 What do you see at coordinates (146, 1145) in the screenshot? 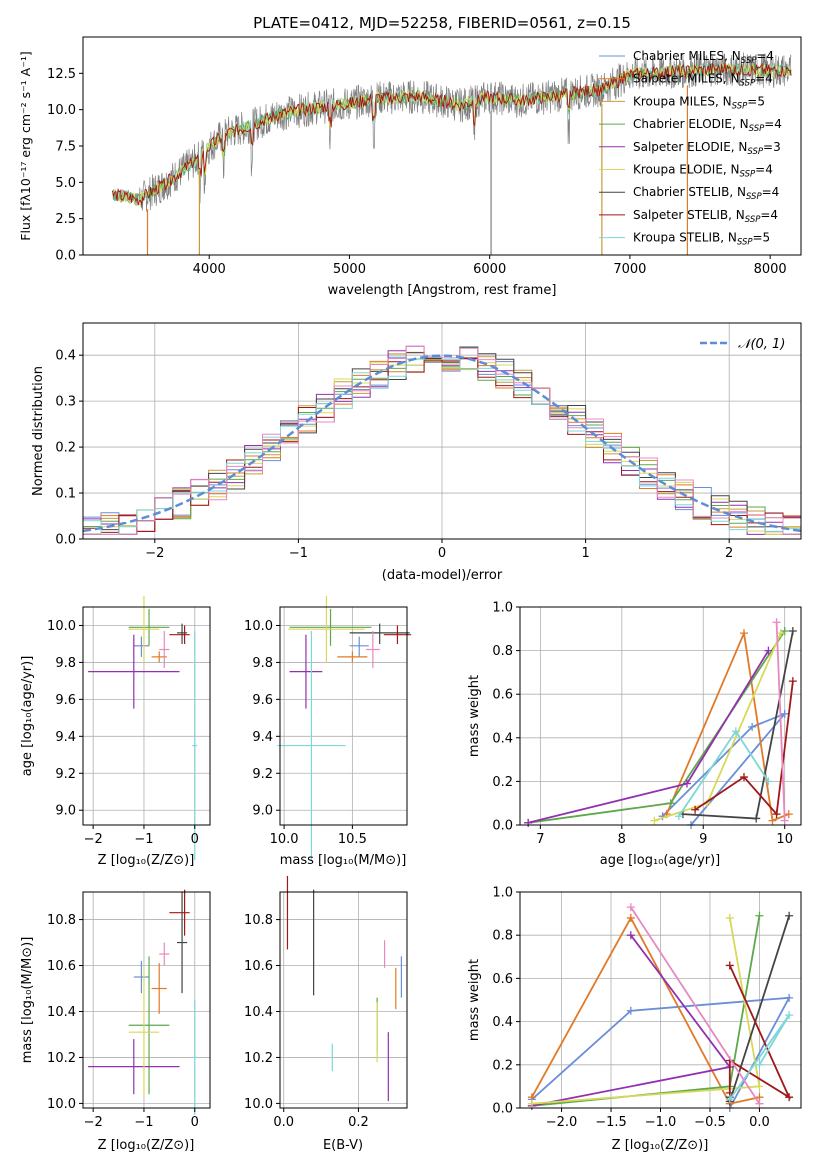
I see `mass-vs-z-xlabel: Z [log₁₀(Z/Z⊙)]` at bounding box center [146, 1145].